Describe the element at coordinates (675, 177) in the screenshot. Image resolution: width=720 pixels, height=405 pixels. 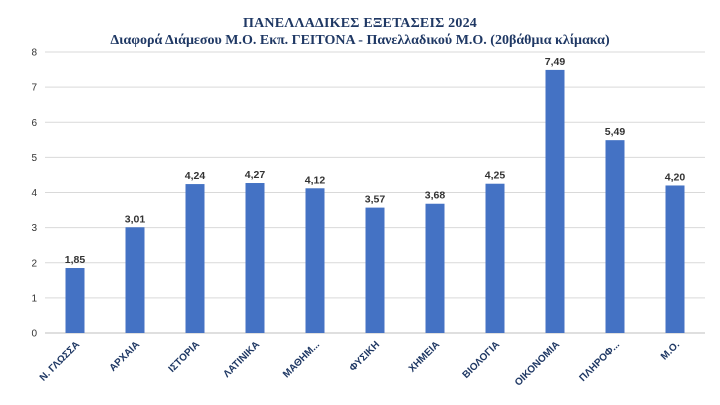
I see `data-label: 4,20` at that location.